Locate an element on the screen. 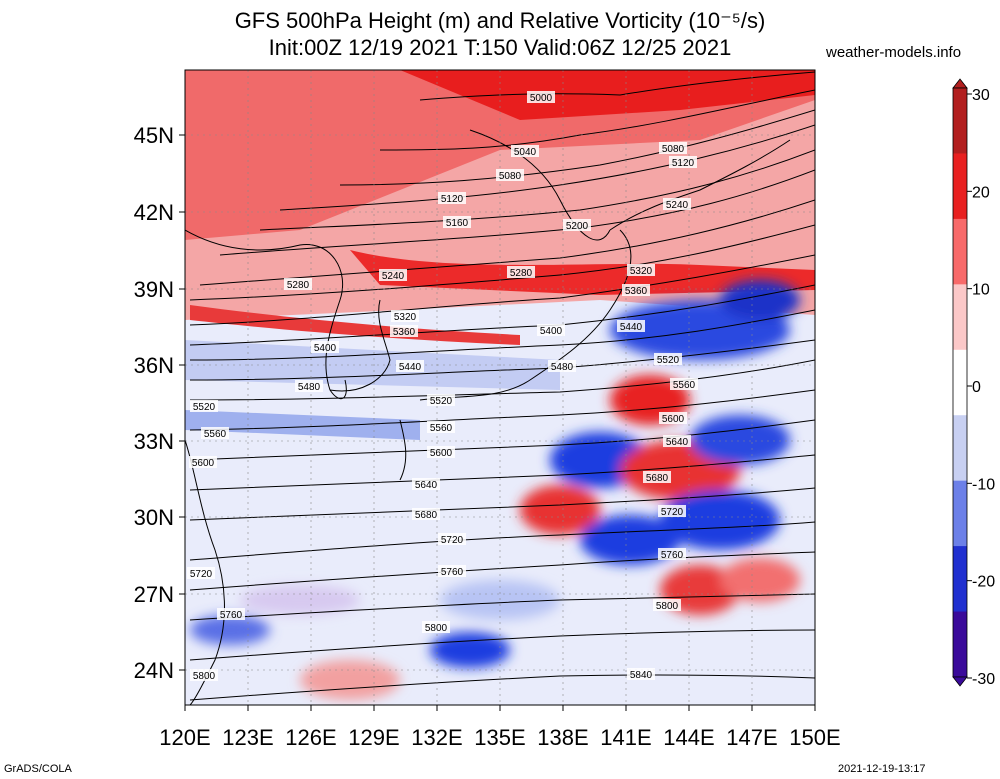  lon-tick-label: 150E is located at coordinates (814, 737).